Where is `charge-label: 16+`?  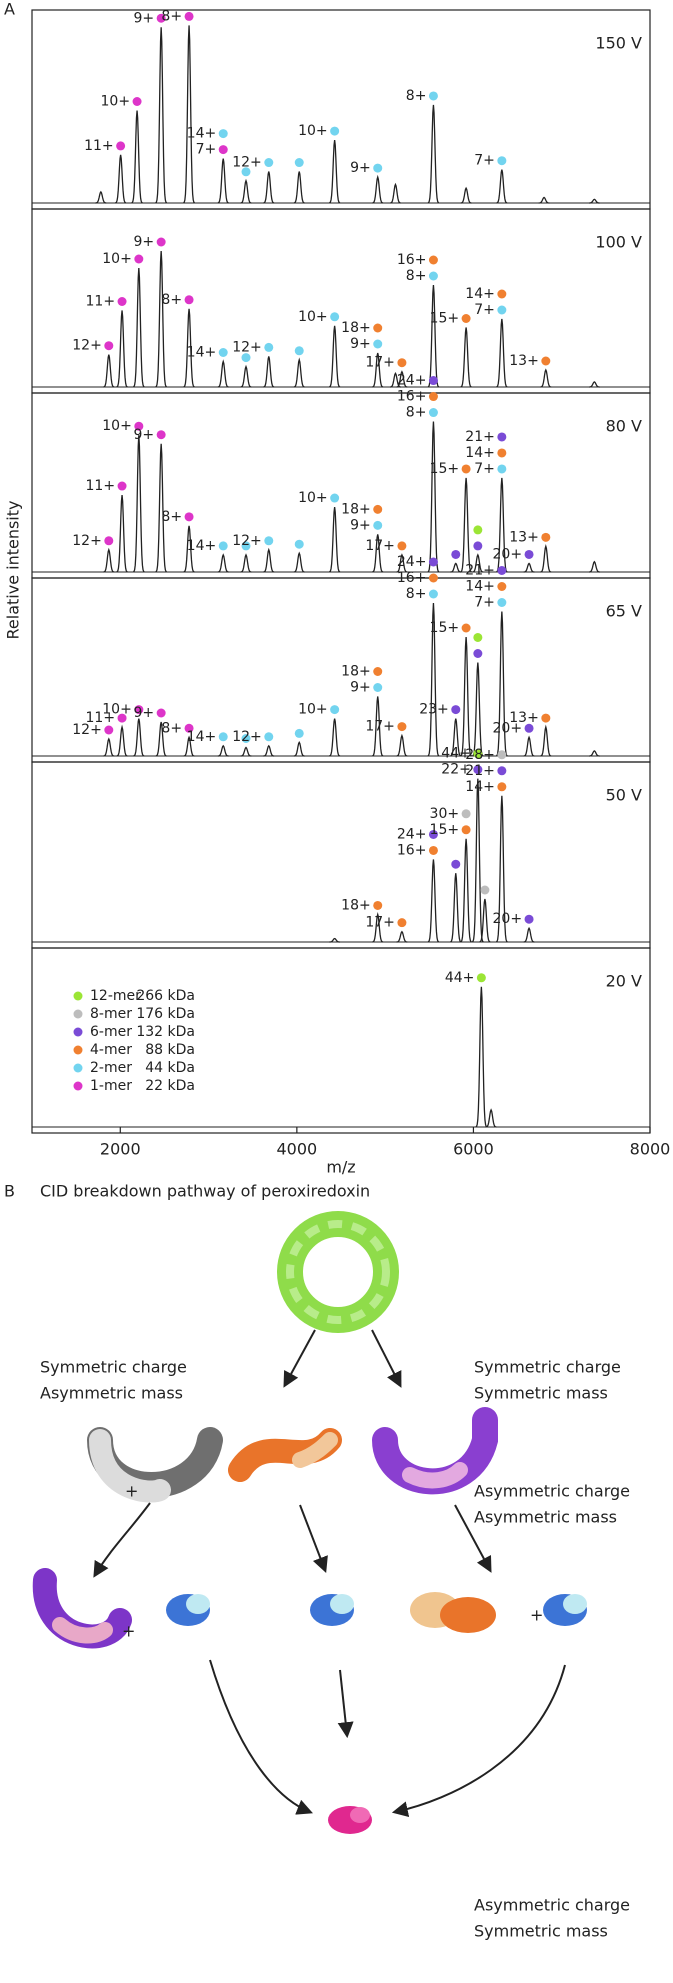
charge-label: 16+ is located at coordinates (412, 397).